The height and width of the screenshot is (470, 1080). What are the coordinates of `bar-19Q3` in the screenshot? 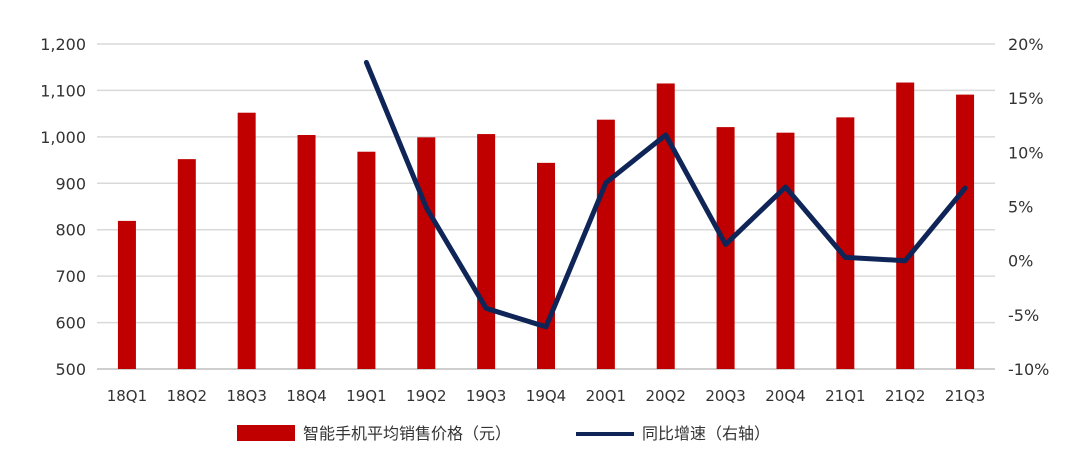 It's located at (486, 251).